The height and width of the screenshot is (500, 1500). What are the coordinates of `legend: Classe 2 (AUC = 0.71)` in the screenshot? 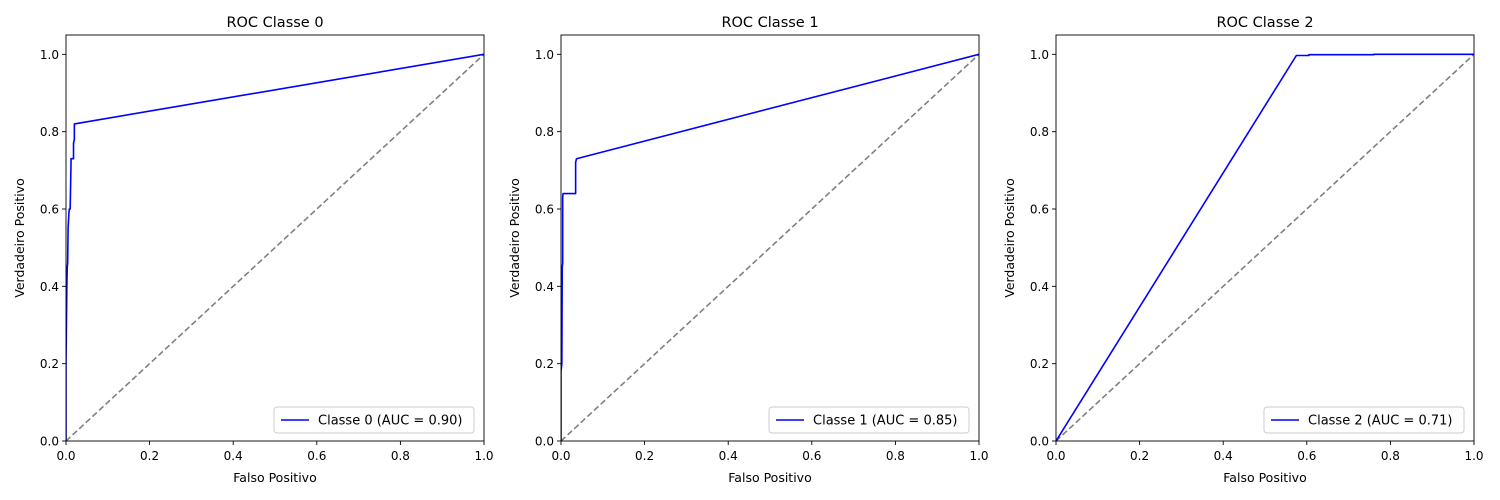 It's located at (1364, 420).